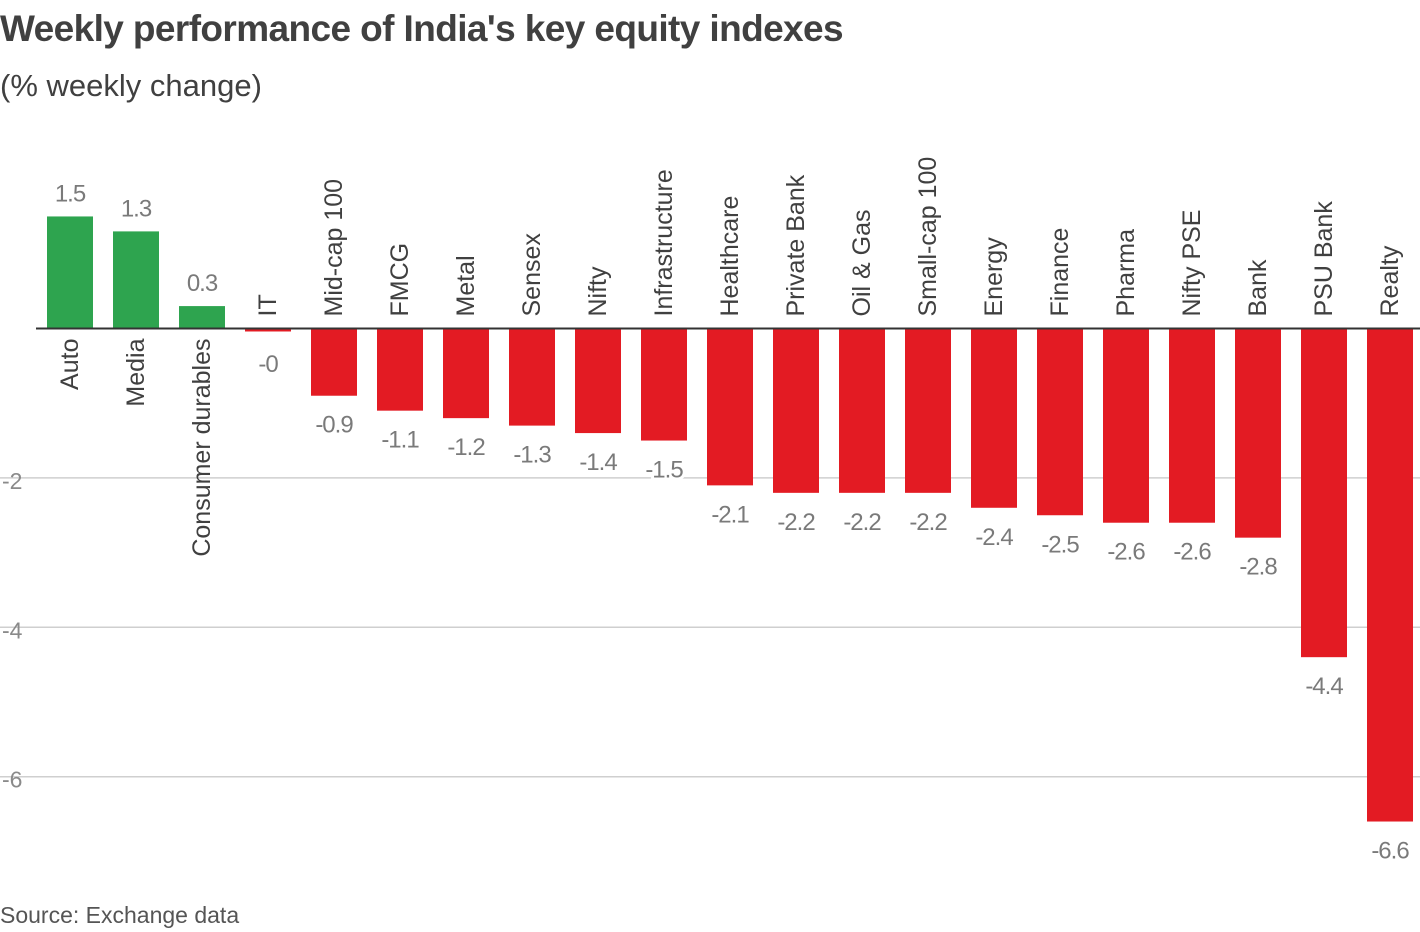  Describe the element at coordinates (994, 277) in the screenshot. I see `category-label: Energy` at that location.